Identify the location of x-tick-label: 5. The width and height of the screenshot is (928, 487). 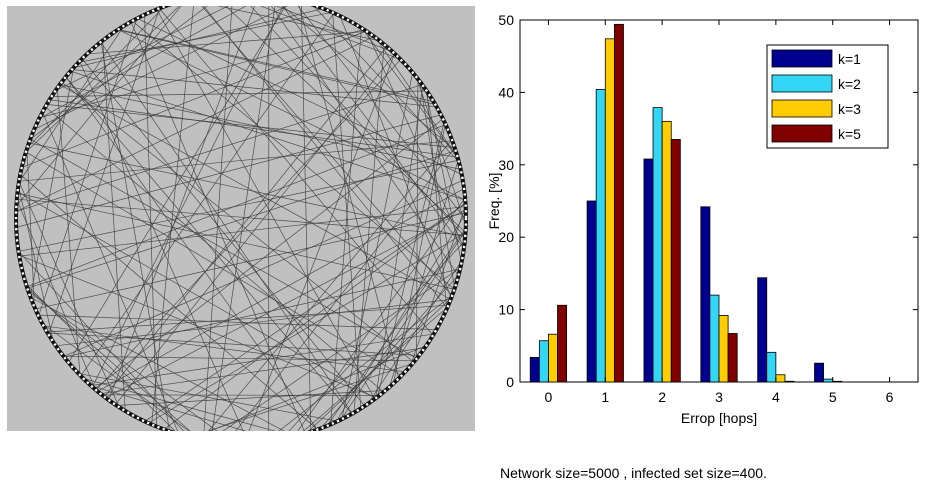
(833, 397).